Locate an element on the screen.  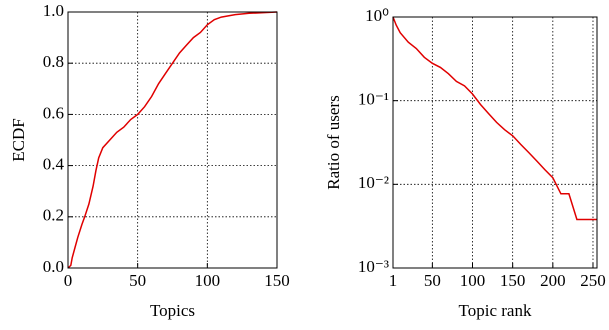
x-tick-label: 1 is located at coordinates (393, 280).